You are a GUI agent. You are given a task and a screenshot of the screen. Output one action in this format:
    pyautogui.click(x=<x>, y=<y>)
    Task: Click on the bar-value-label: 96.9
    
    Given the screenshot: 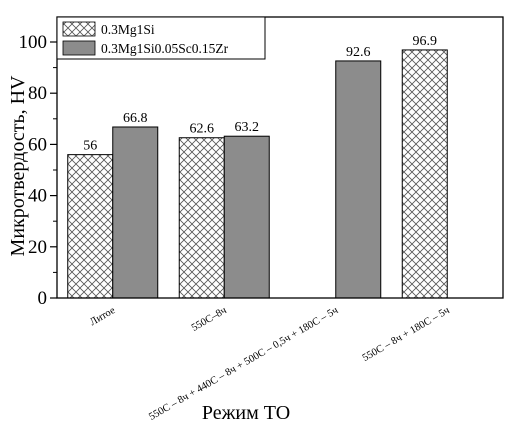 What is the action you would take?
    pyautogui.click(x=425, y=41)
    